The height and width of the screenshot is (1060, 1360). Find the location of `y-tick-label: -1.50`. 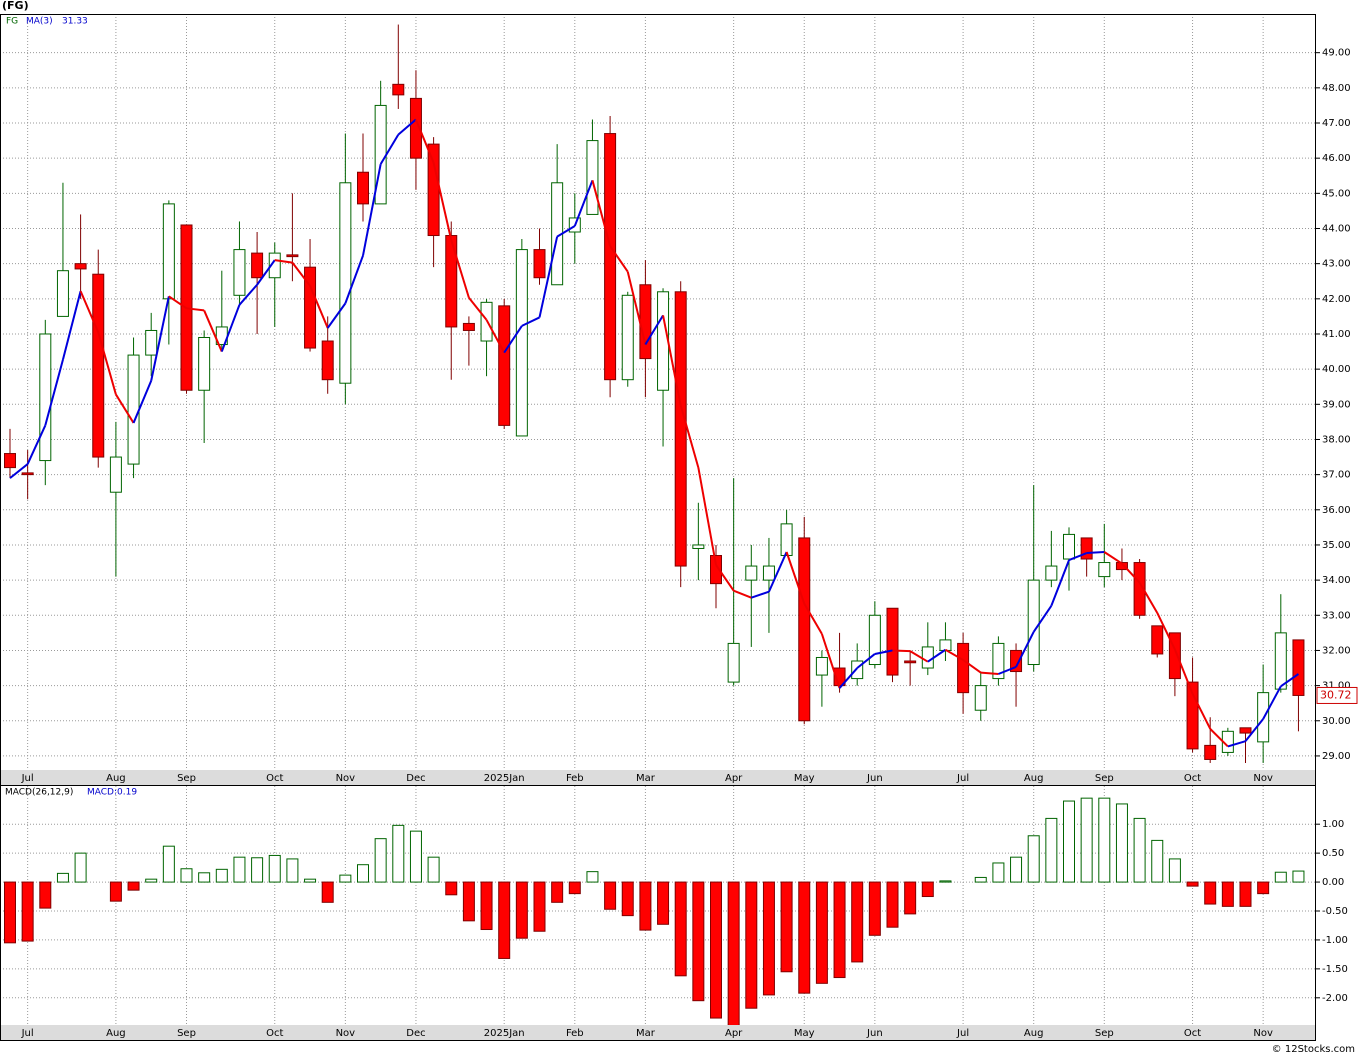

y-tick-label: -1.50 is located at coordinates (1335, 969).